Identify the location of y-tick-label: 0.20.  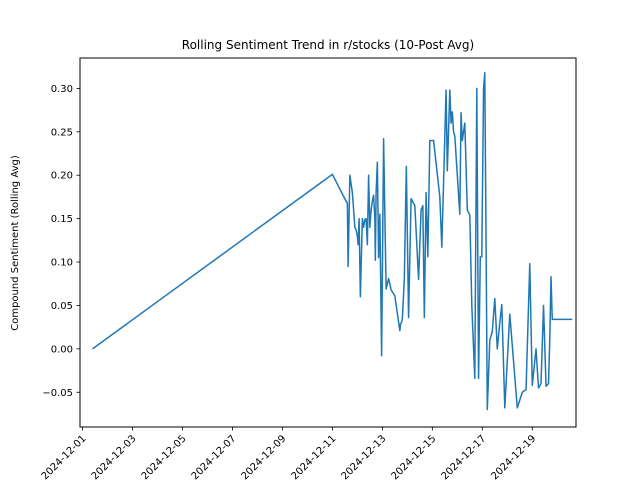
(62, 176).